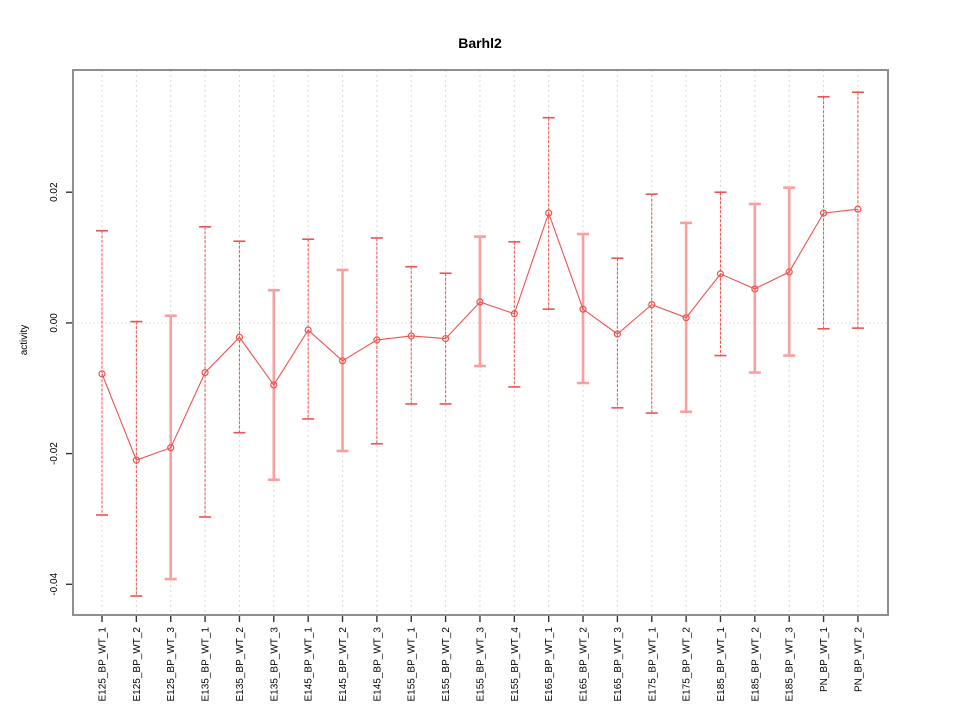  What do you see at coordinates (652, 664) in the screenshot?
I see `x-tick-label: E175_BP_WT_1` at bounding box center [652, 664].